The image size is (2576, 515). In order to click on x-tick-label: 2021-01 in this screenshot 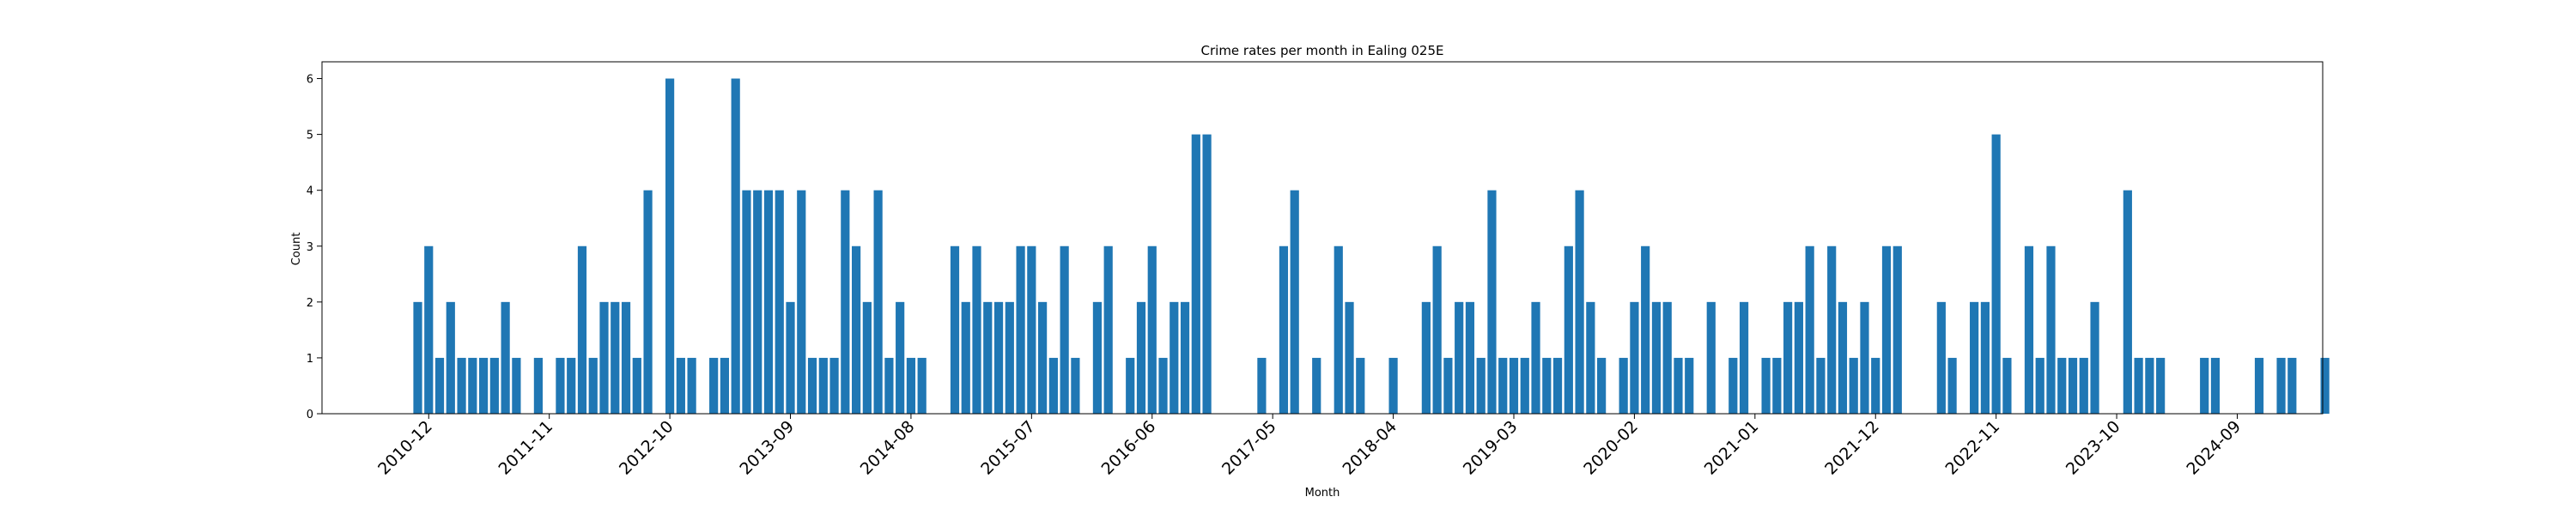, I will do `click(1732, 448)`.